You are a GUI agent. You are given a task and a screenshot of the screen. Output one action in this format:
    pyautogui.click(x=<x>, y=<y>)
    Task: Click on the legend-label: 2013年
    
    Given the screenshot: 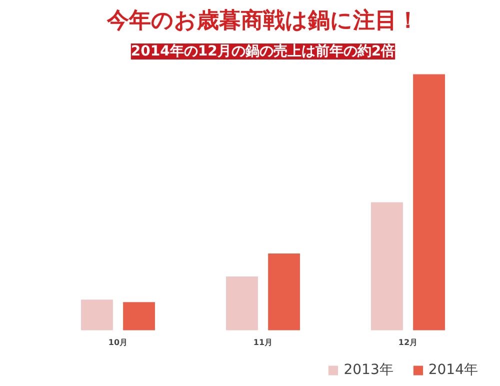 What is the action you would take?
    pyautogui.click(x=369, y=370)
    